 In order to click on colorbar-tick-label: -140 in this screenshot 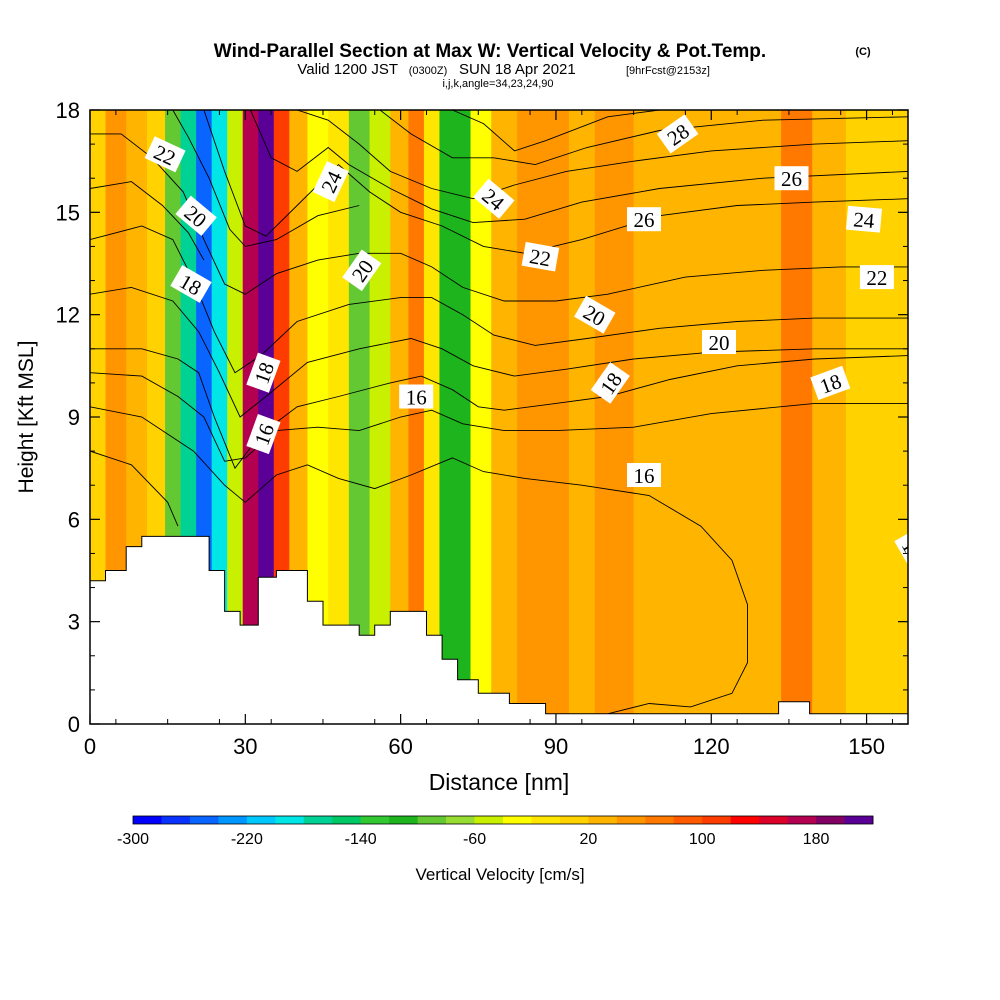, I will do `click(361, 839)`.